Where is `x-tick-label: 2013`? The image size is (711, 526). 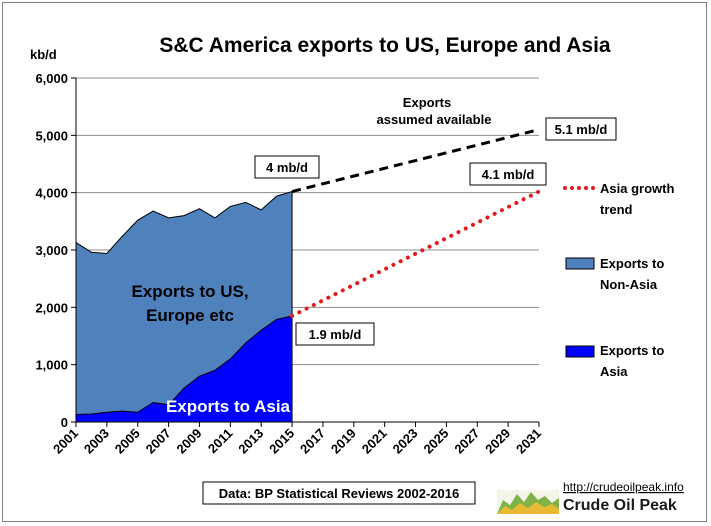 x-tick-label: 2013 is located at coordinates (250, 441).